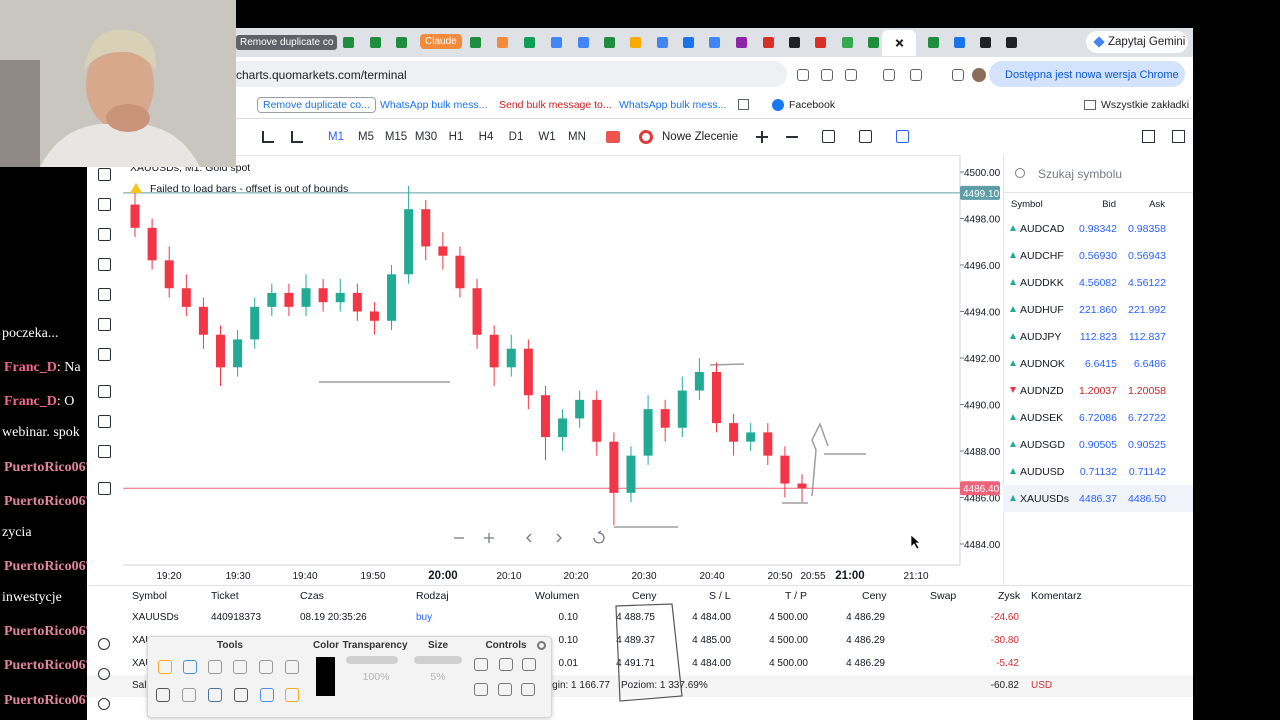  Describe the element at coordinates (1042, 391) in the screenshot. I see `symbol-name: AUDNZD` at that location.